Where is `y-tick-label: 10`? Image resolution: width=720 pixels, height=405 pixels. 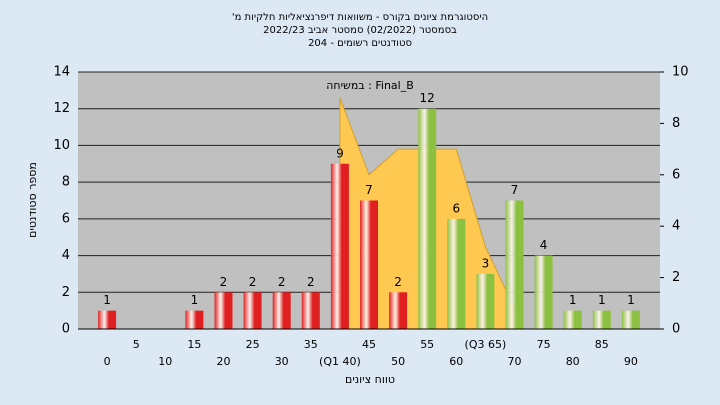 y-tick-label: 10 is located at coordinates (61, 145).